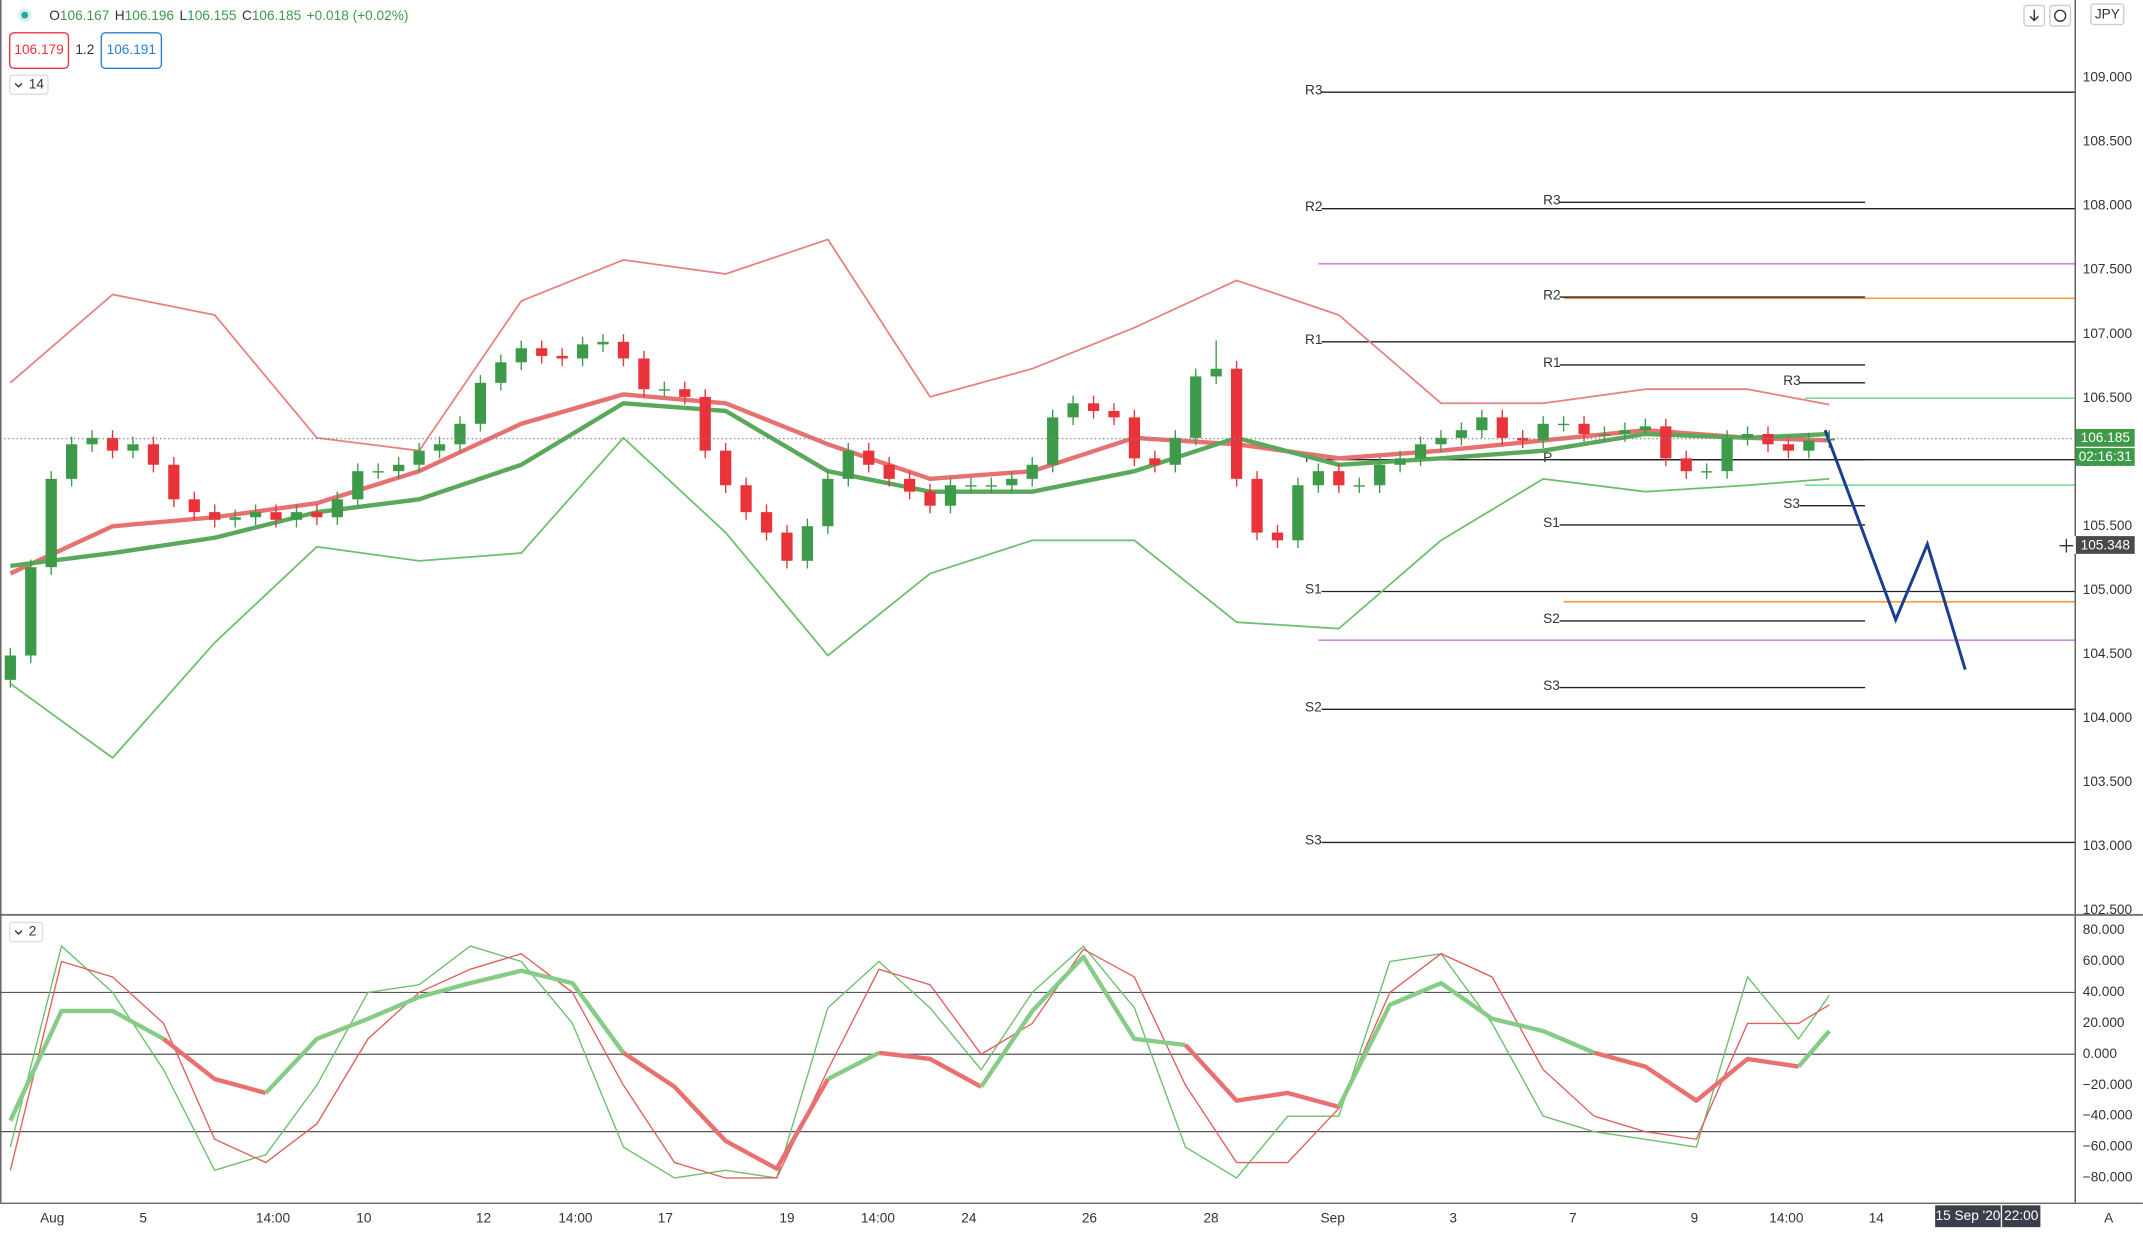  What do you see at coordinates (1695, 1218) in the screenshot?
I see `x-tick-label: 9` at bounding box center [1695, 1218].